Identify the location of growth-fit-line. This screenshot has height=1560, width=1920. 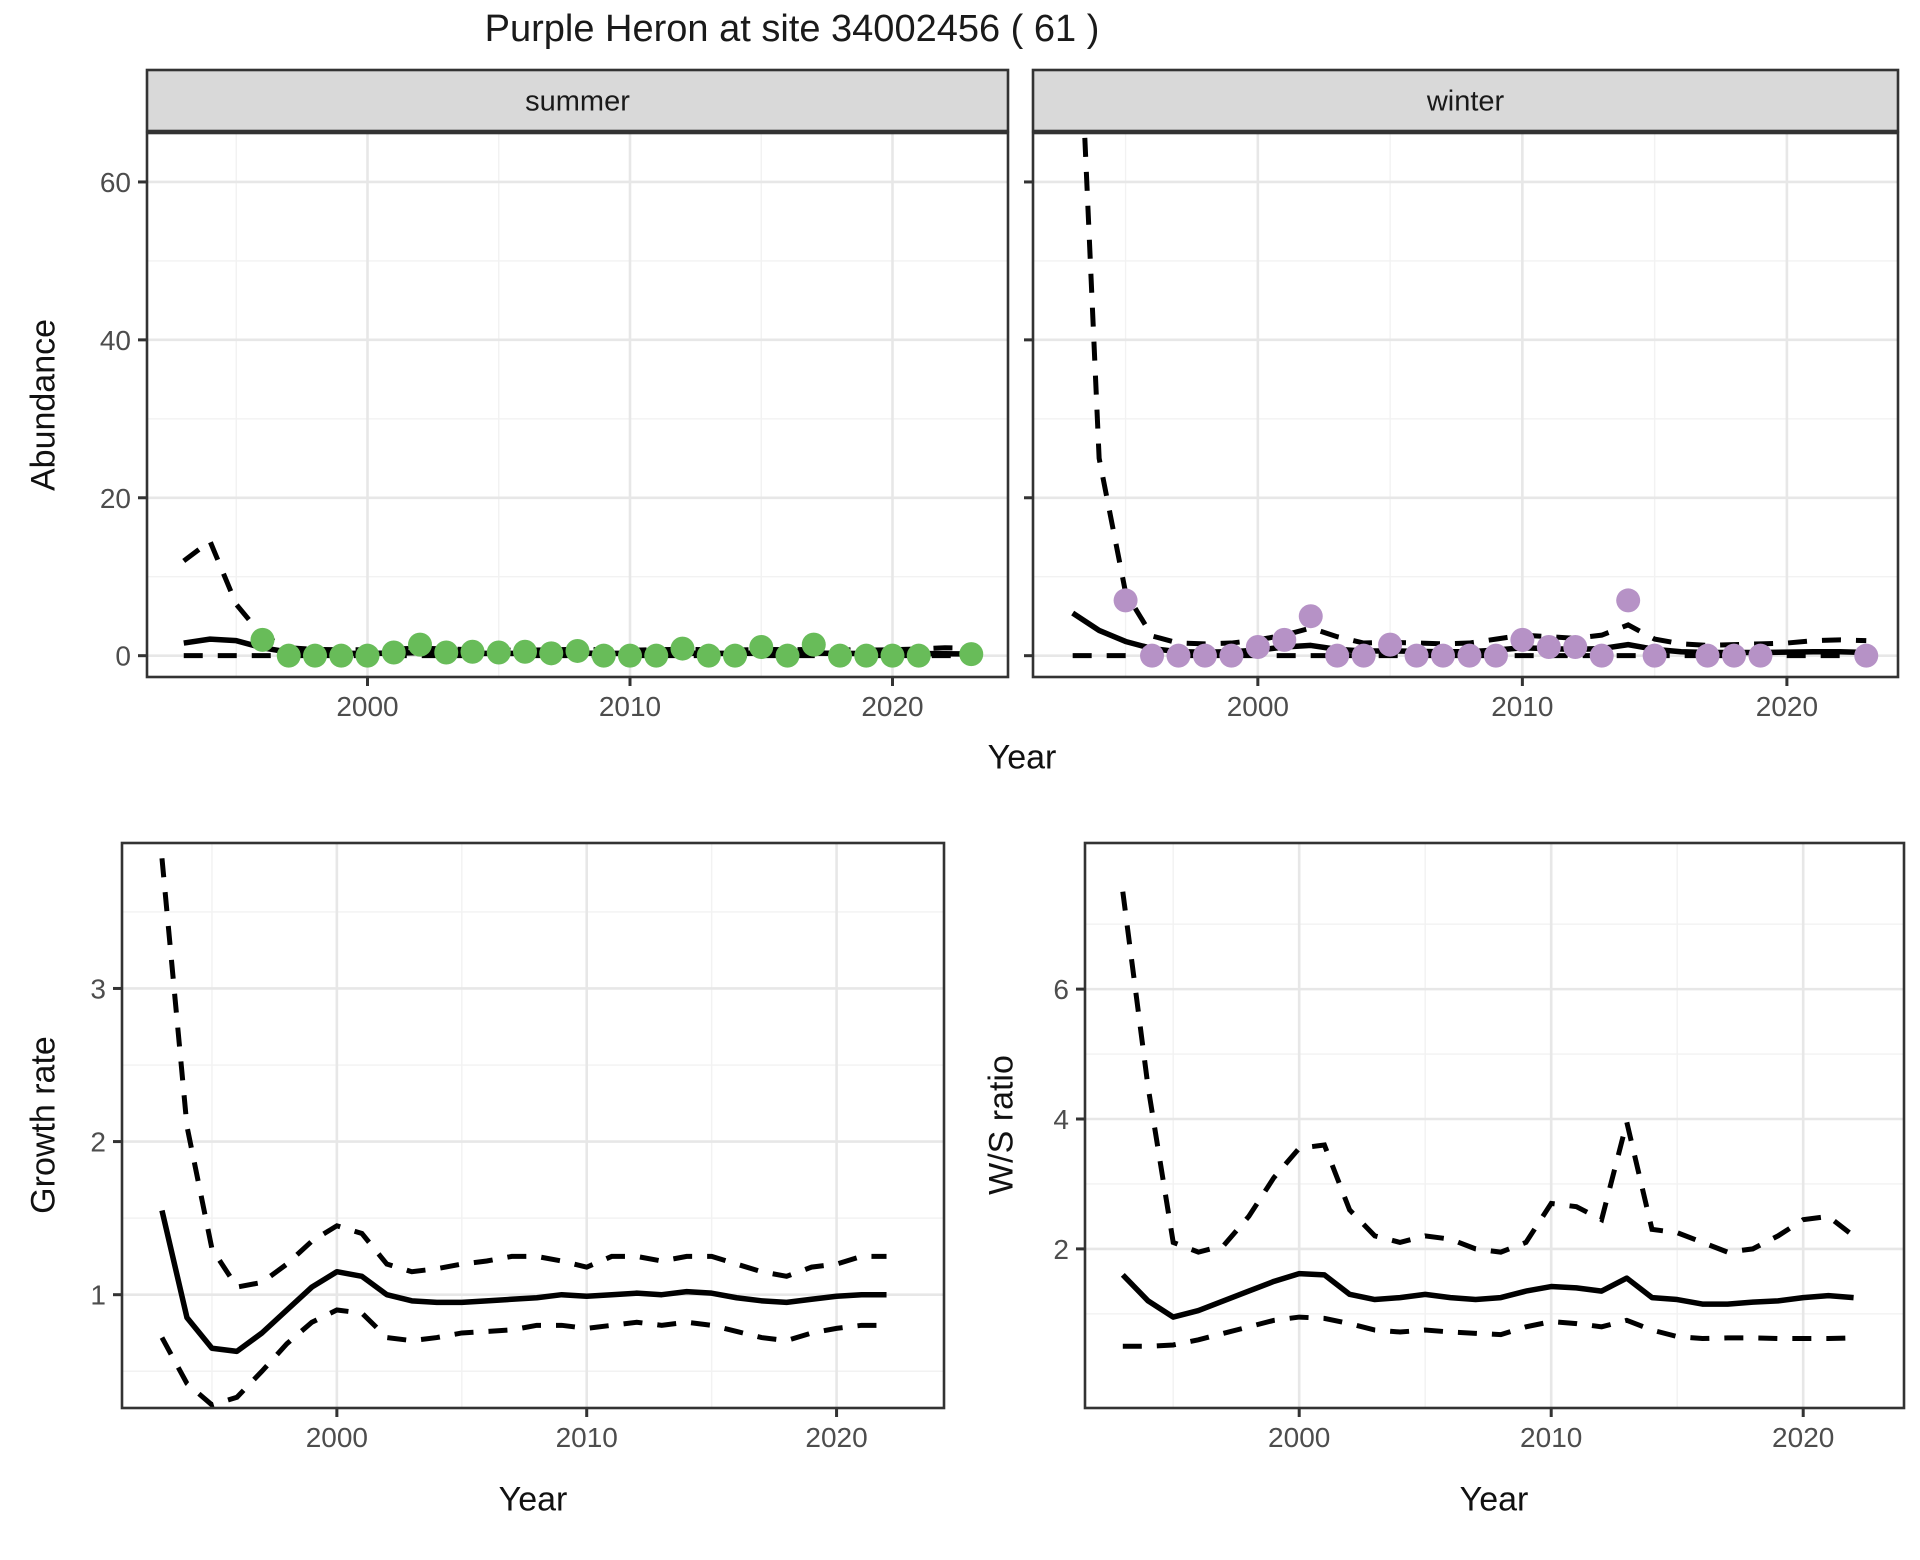
(523, 1282).